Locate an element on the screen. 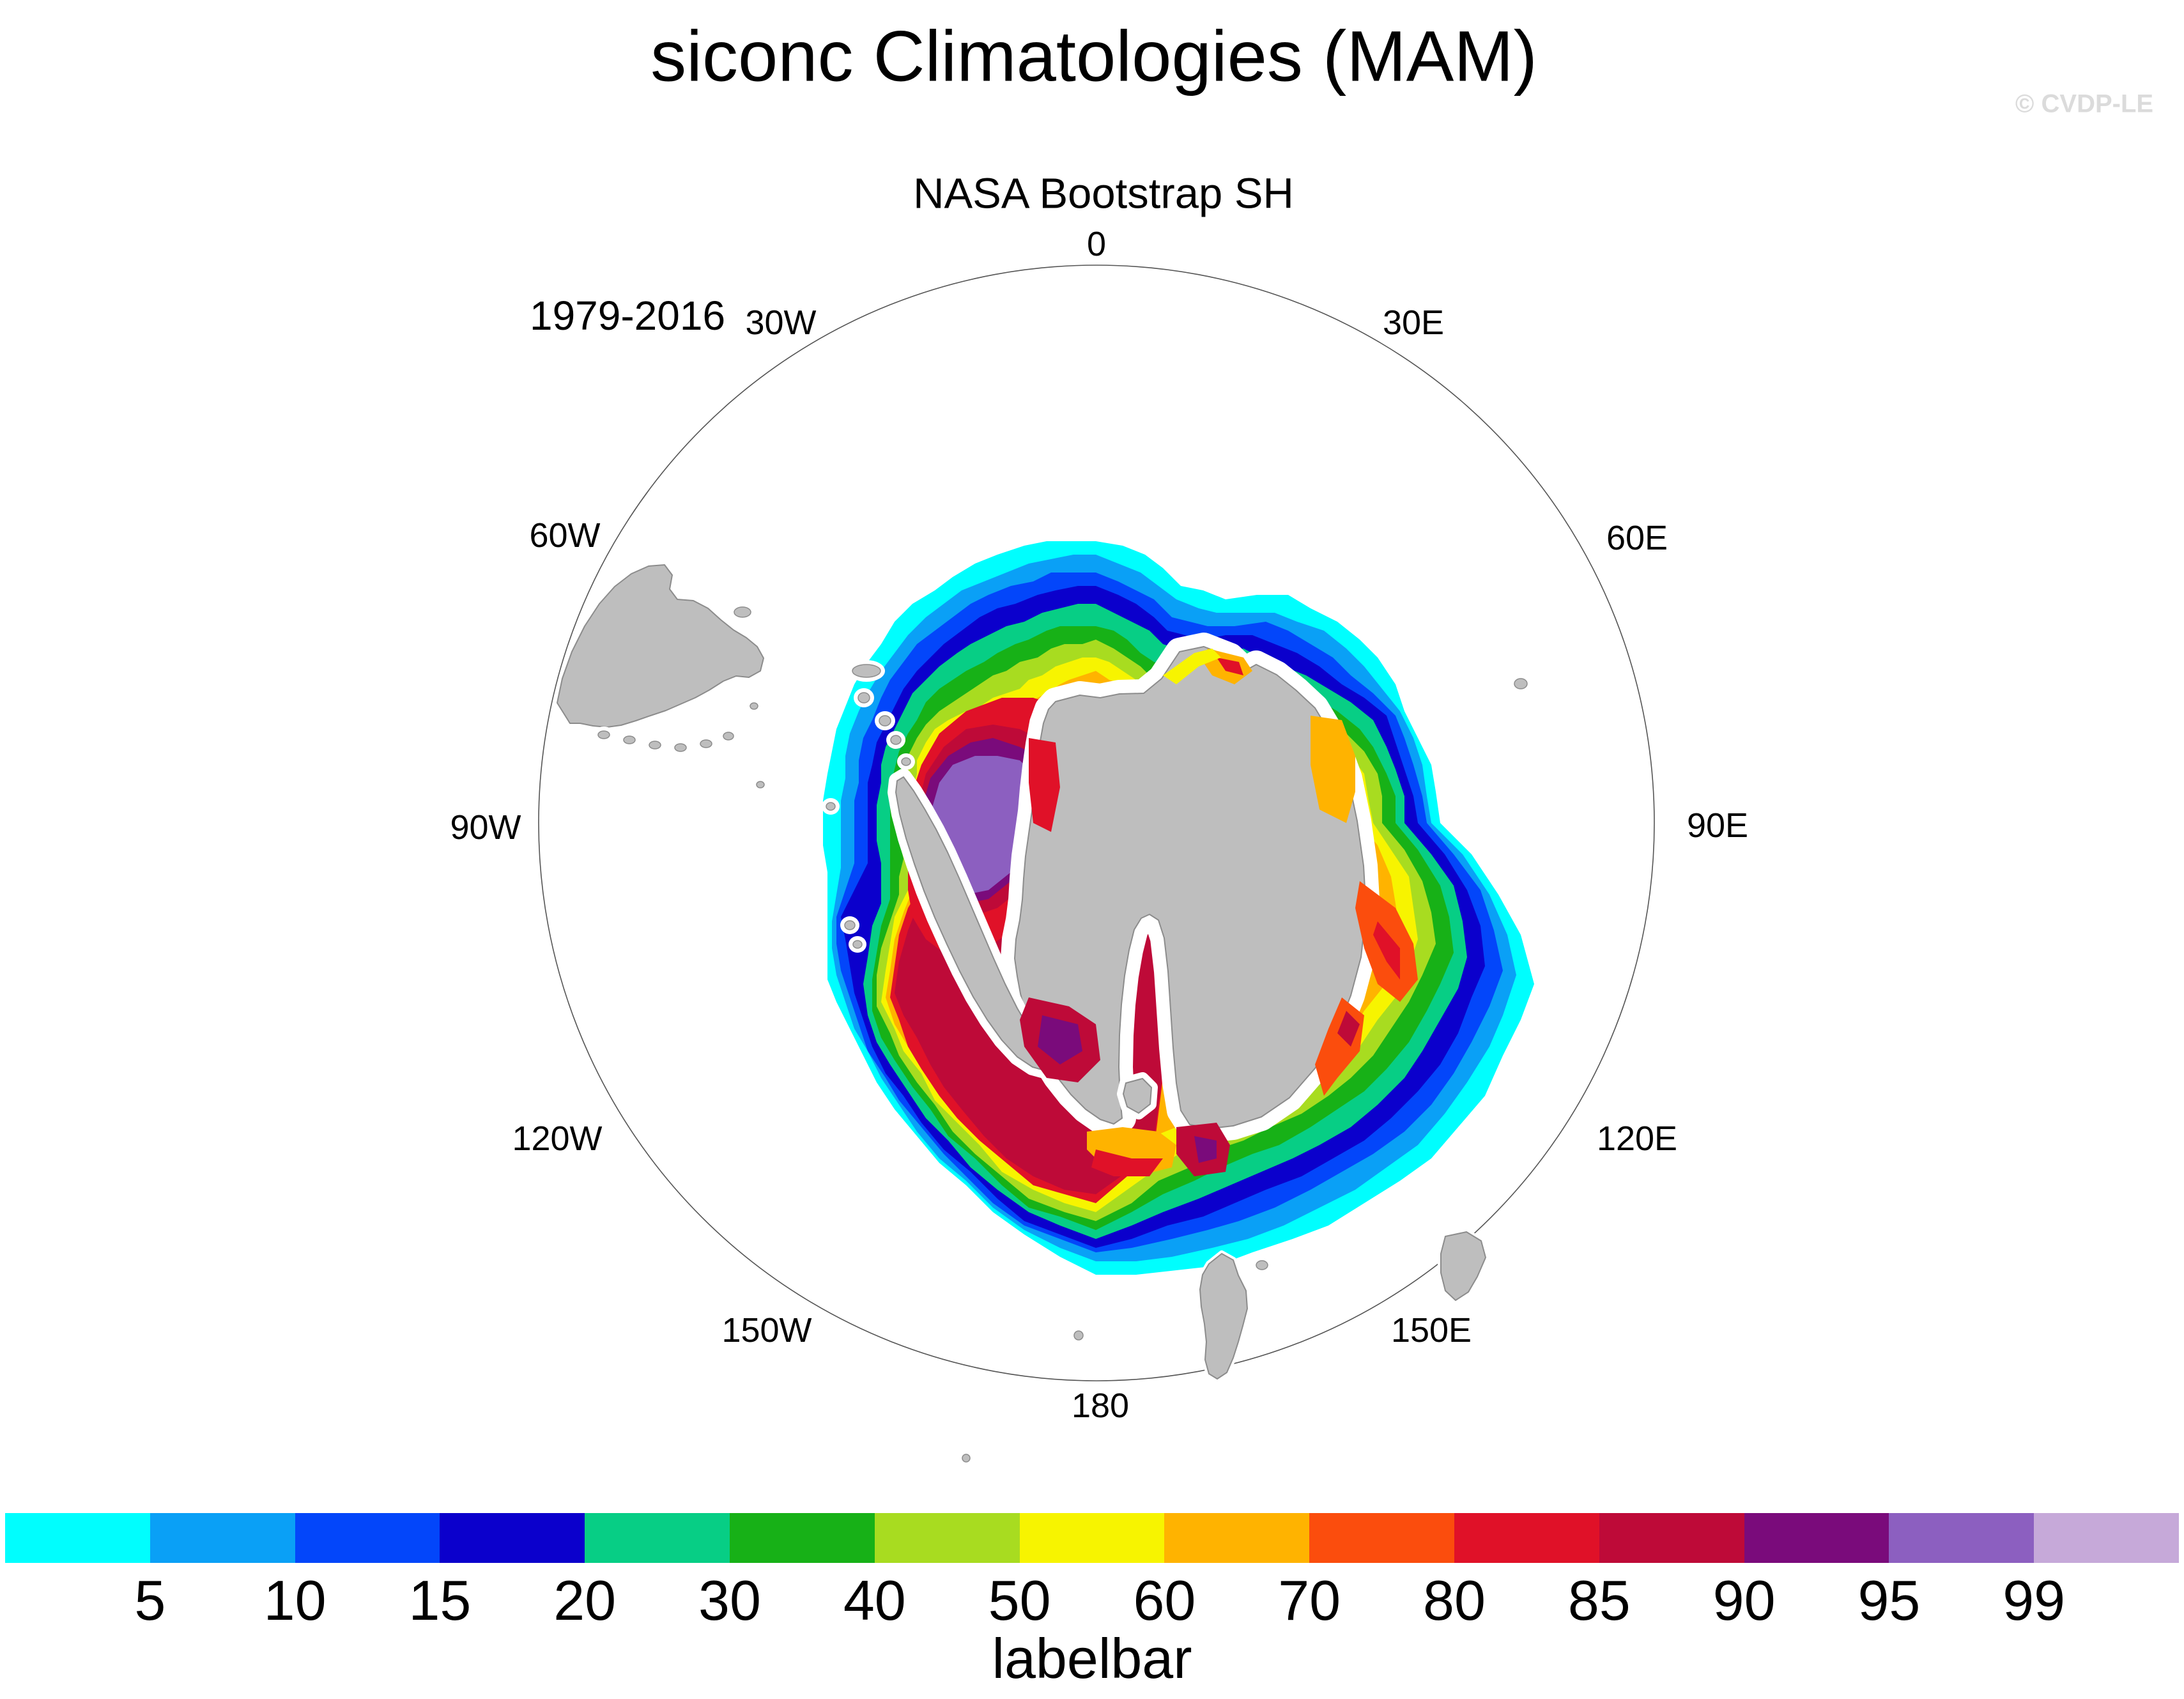 This screenshot has width=2184, height=1699. labelbar-tick-15: 15 is located at coordinates (440, 1600).